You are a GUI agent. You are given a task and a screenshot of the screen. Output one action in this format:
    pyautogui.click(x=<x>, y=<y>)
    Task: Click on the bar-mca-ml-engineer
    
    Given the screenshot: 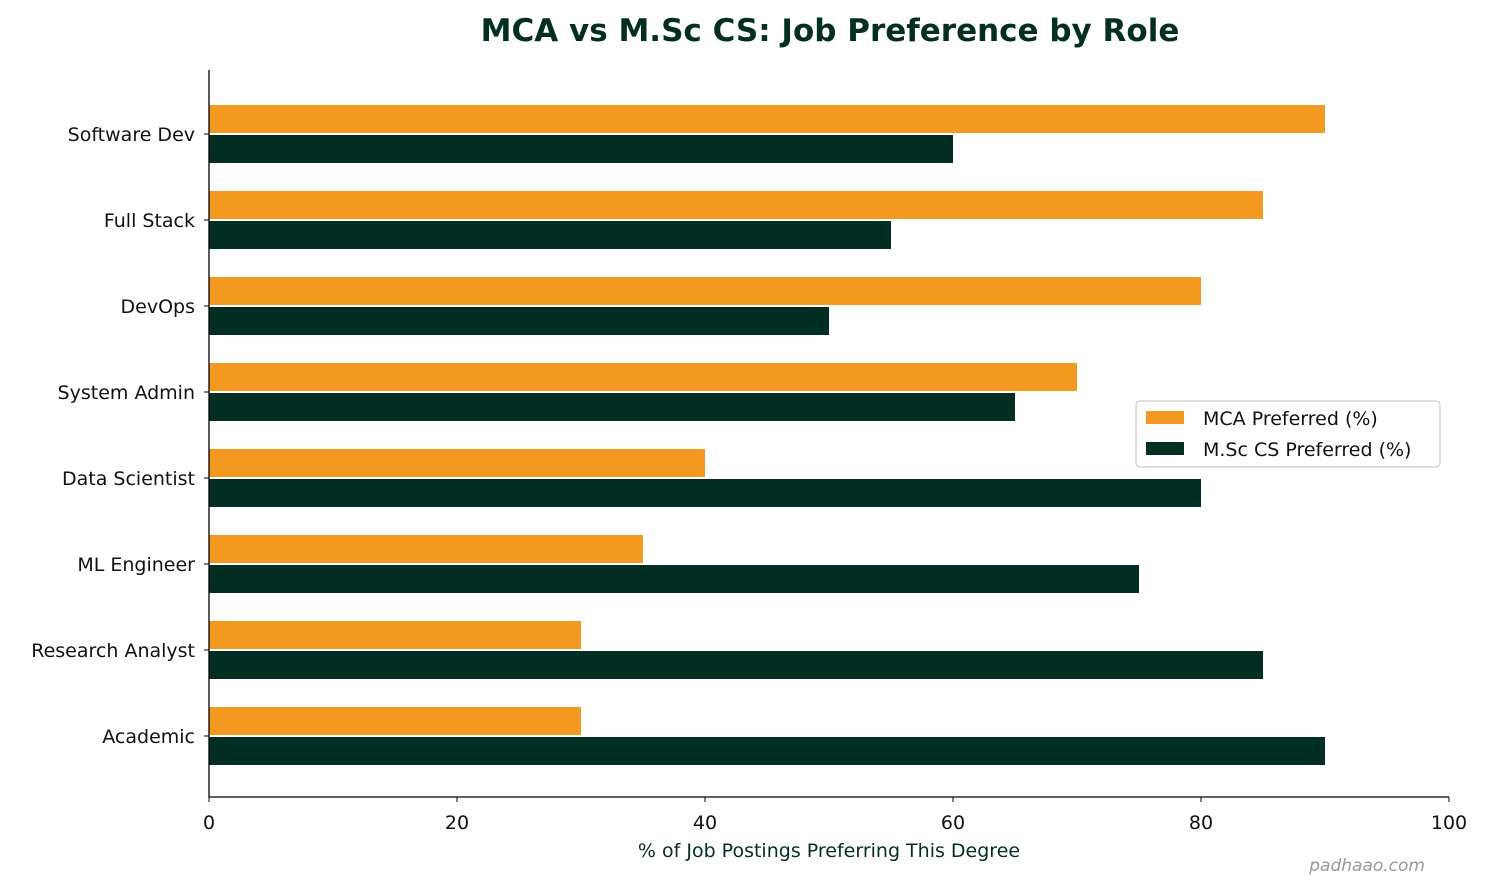 What is the action you would take?
    pyautogui.click(x=426, y=549)
    